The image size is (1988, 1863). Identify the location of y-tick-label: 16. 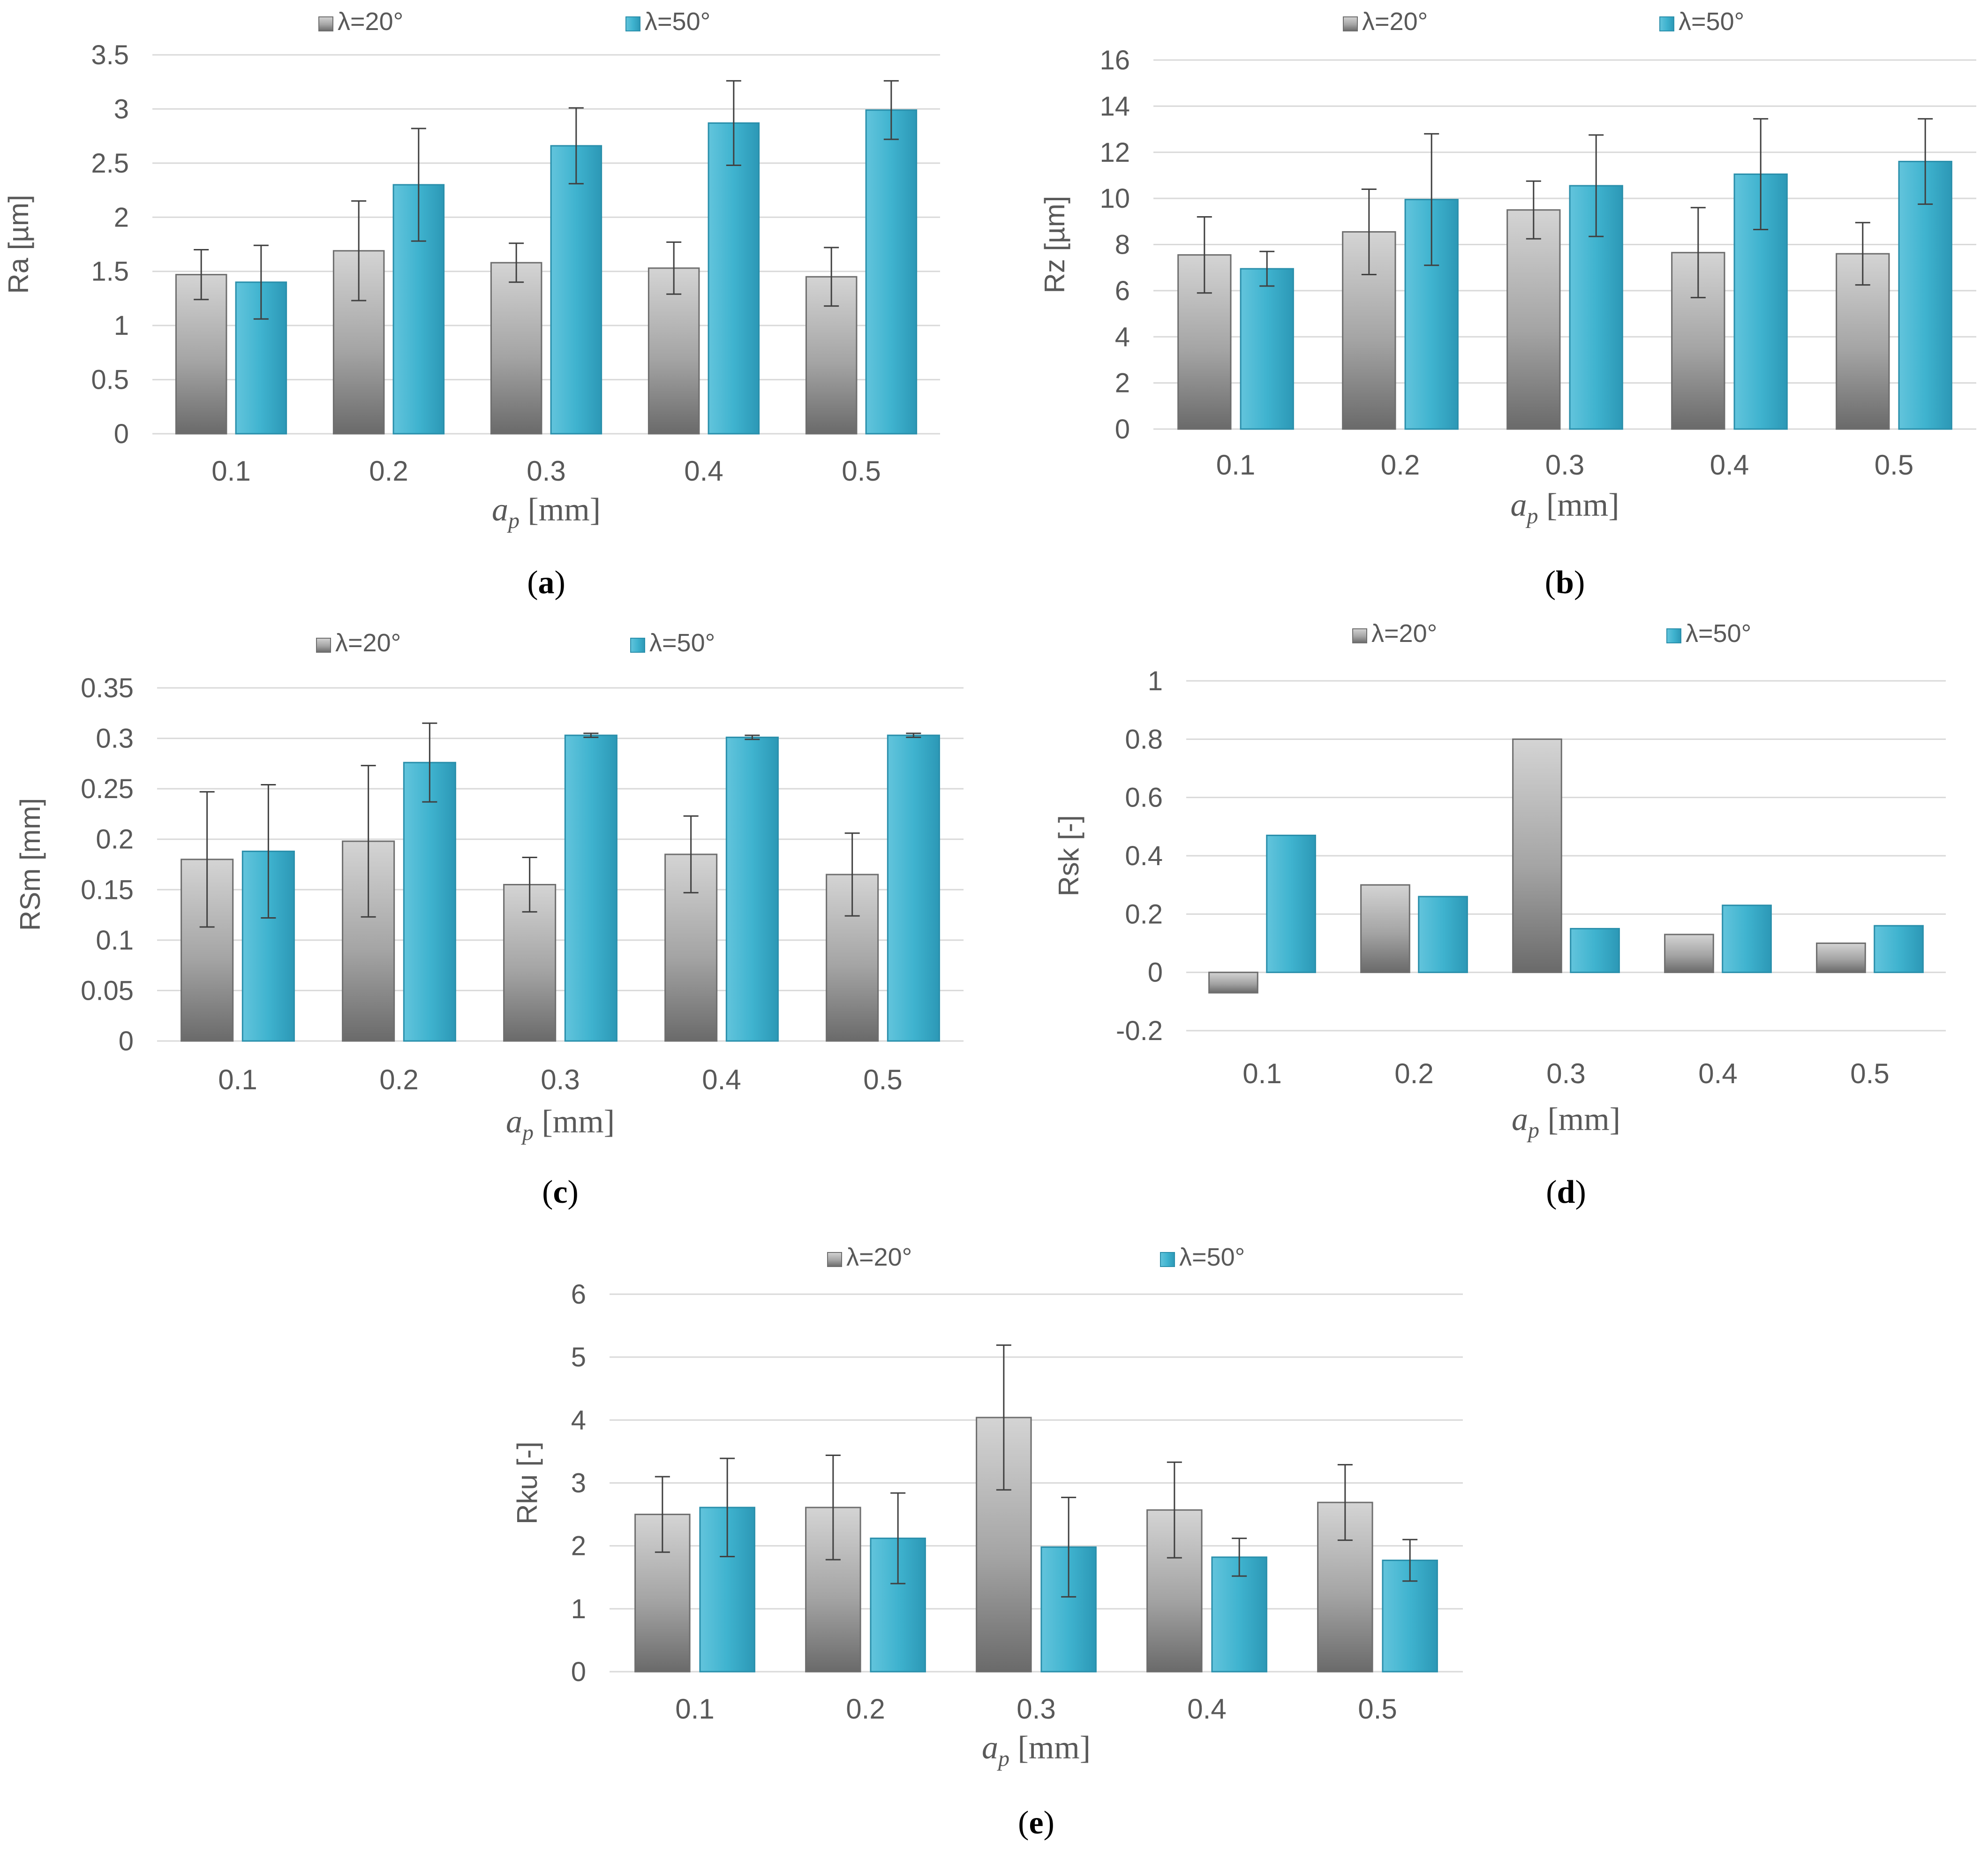
(1114, 60).